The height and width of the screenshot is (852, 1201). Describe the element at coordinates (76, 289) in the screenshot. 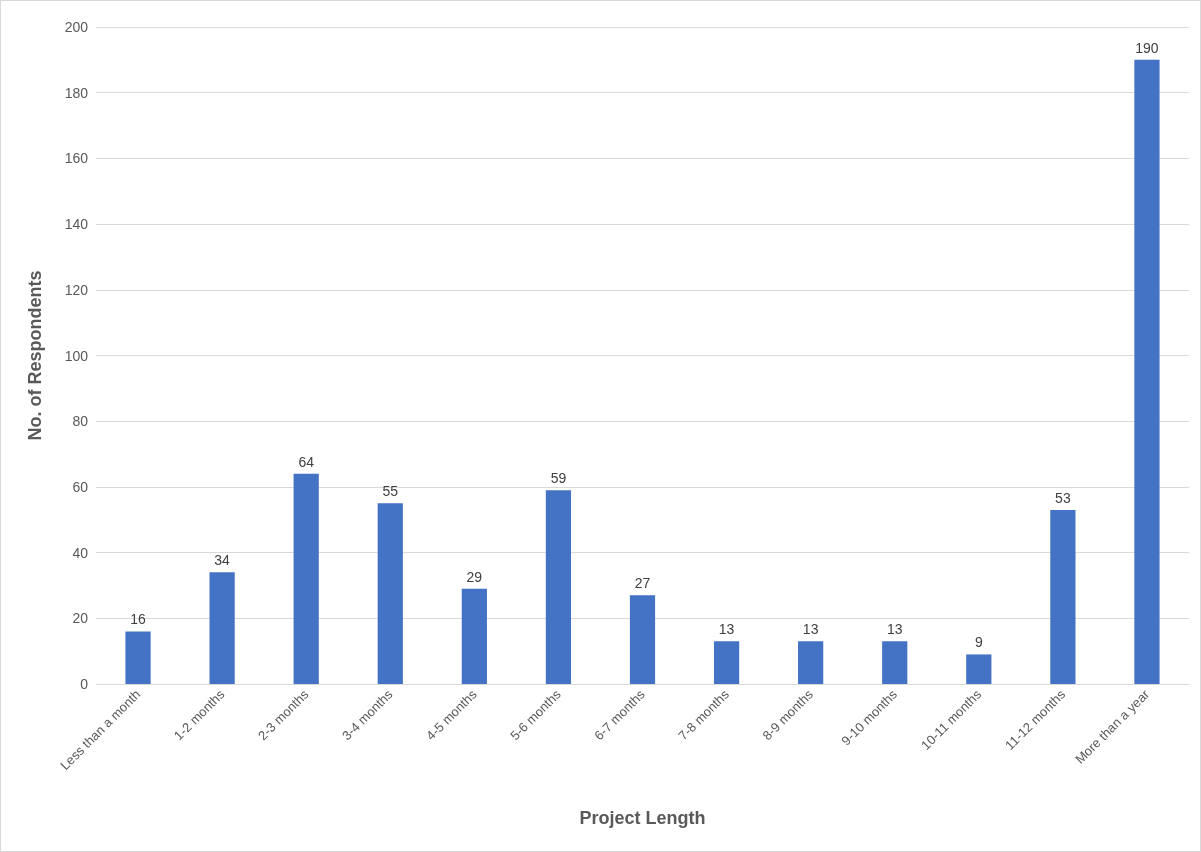

I see `y-tick-label: 120` at that location.